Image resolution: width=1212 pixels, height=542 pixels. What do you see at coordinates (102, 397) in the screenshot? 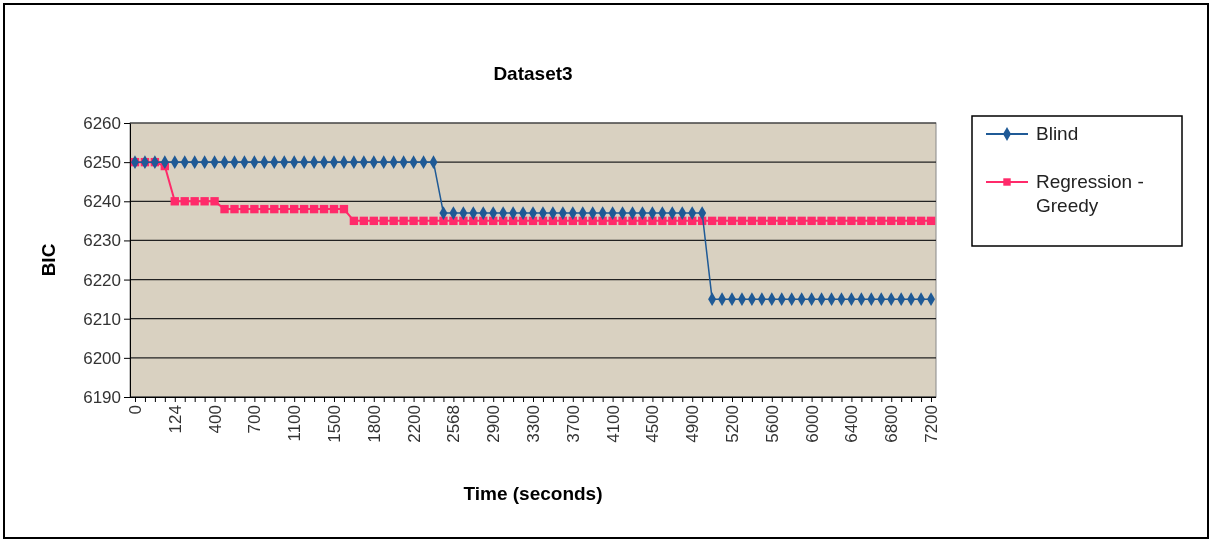
I see `y-tick-label: 6190` at bounding box center [102, 397].